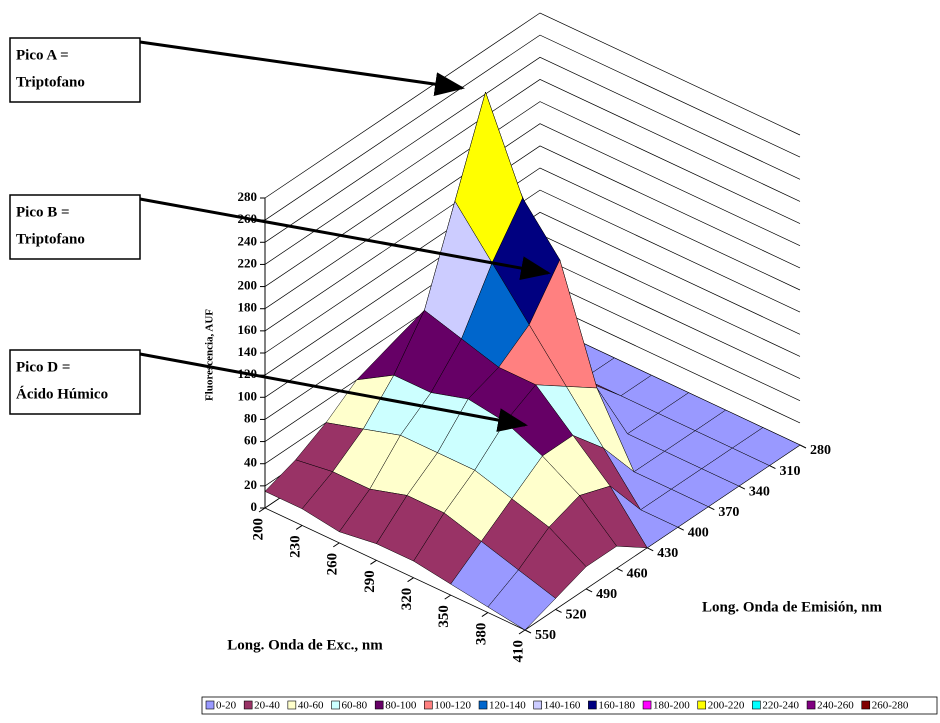  Describe the element at coordinates (305, 645) in the screenshot. I see `x-axis-label: Long. Onda de Exc., nm` at that location.